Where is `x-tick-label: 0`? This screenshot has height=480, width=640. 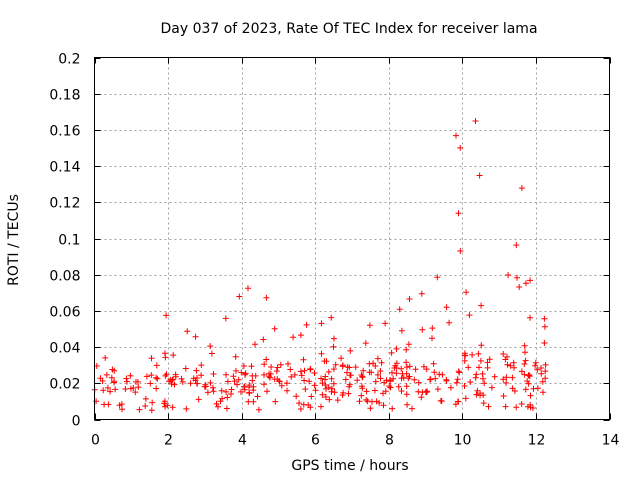 x-tick-label: 0 is located at coordinates (95, 441).